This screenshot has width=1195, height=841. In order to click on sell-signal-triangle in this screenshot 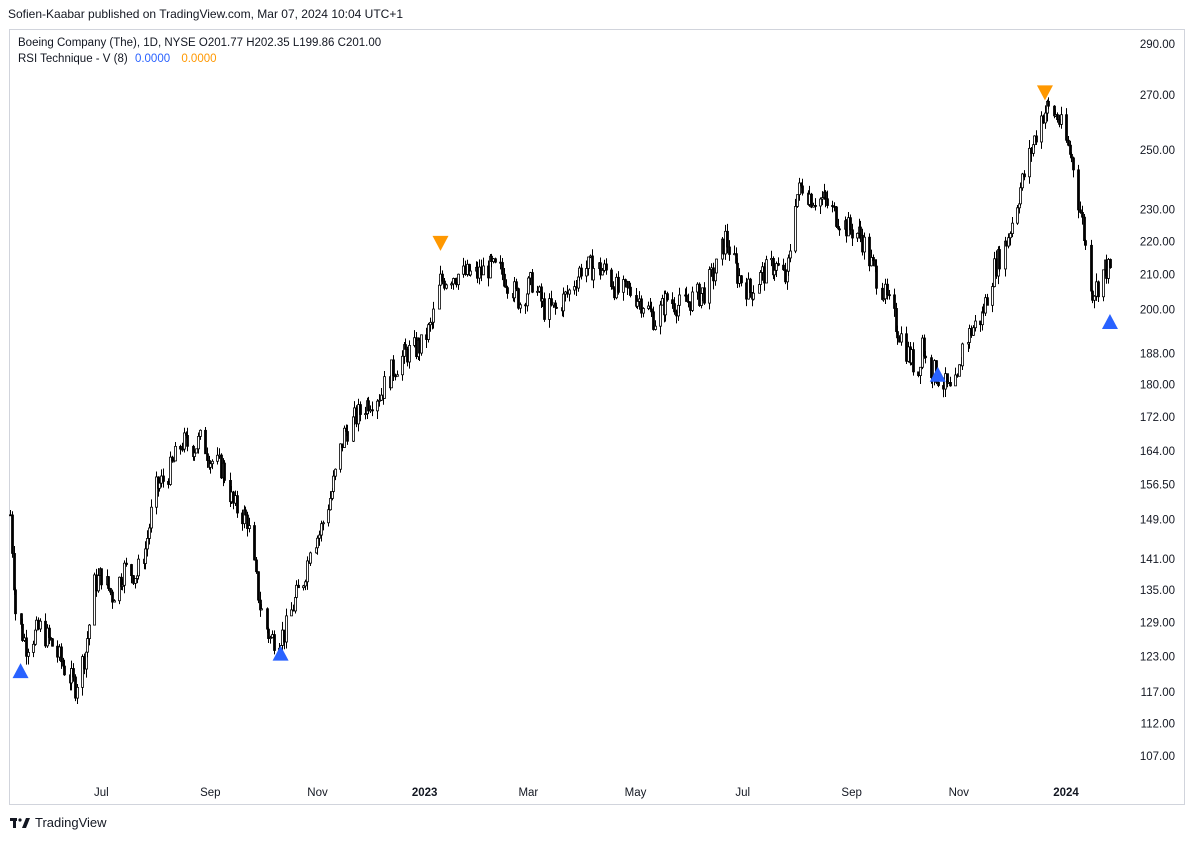, I will do `click(1044, 93)`.